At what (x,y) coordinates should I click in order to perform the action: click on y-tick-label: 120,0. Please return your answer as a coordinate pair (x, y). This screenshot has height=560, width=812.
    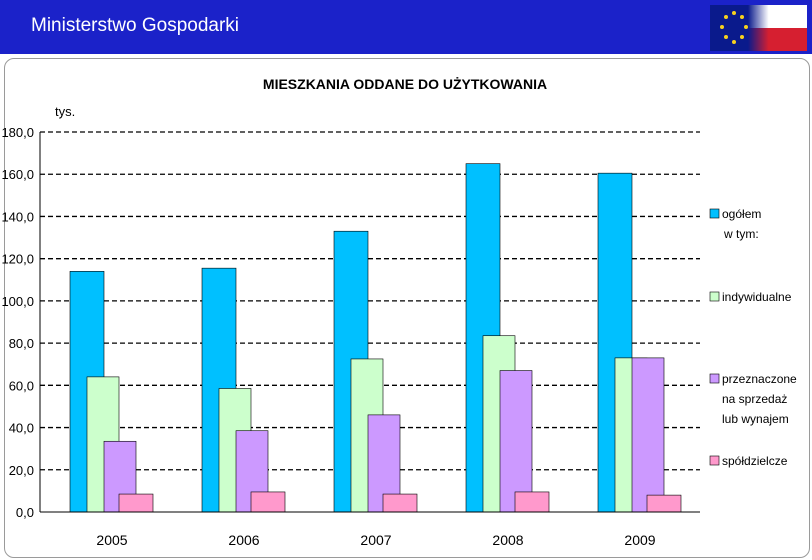
    Looking at the image, I should click on (17, 259).